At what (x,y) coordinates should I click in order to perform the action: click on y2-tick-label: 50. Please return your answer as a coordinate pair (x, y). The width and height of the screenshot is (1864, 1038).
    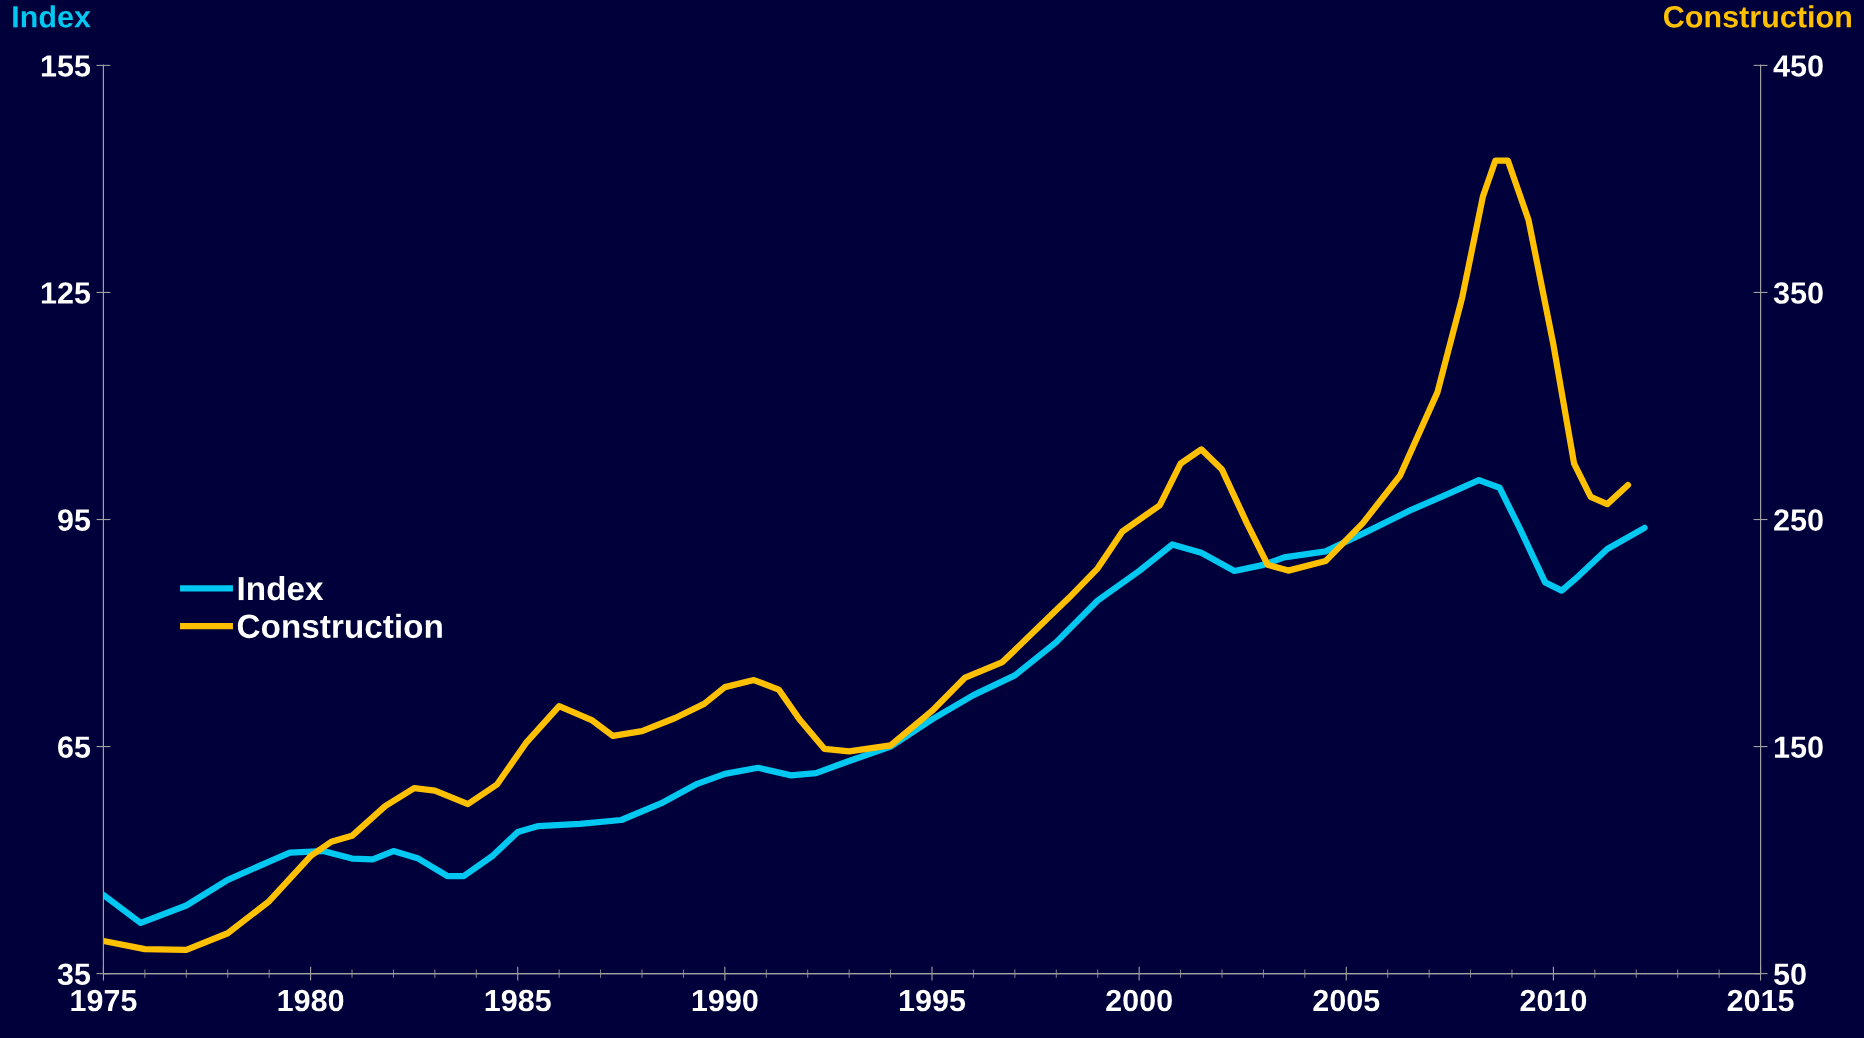
    Looking at the image, I should click on (1789, 974).